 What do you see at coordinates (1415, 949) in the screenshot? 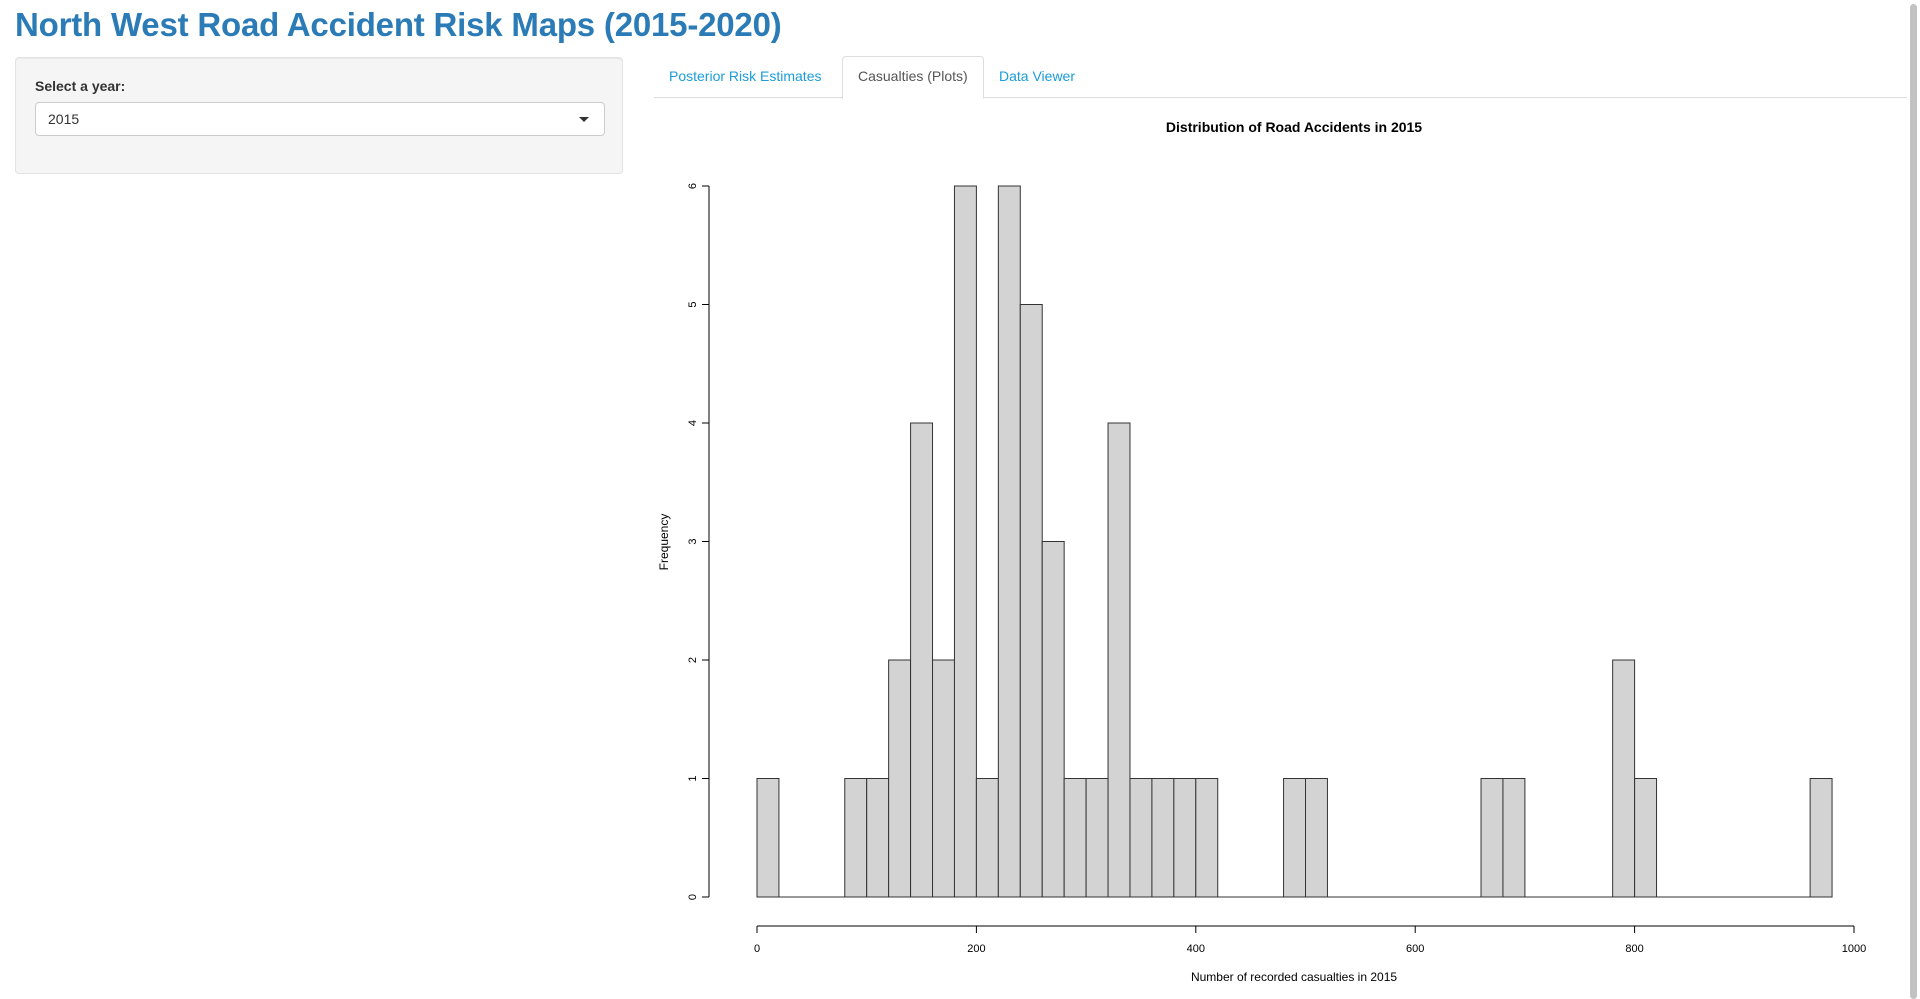
I see `x-tick-label: 600` at bounding box center [1415, 949].